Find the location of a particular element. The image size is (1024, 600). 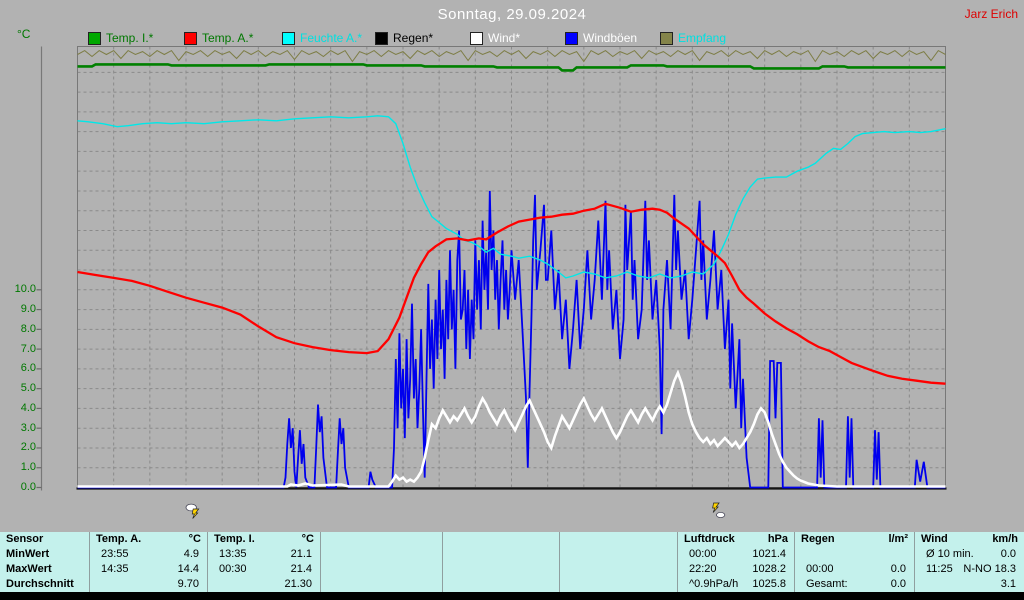

legend-item-7: Empfang is located at coordinates (693, 38).